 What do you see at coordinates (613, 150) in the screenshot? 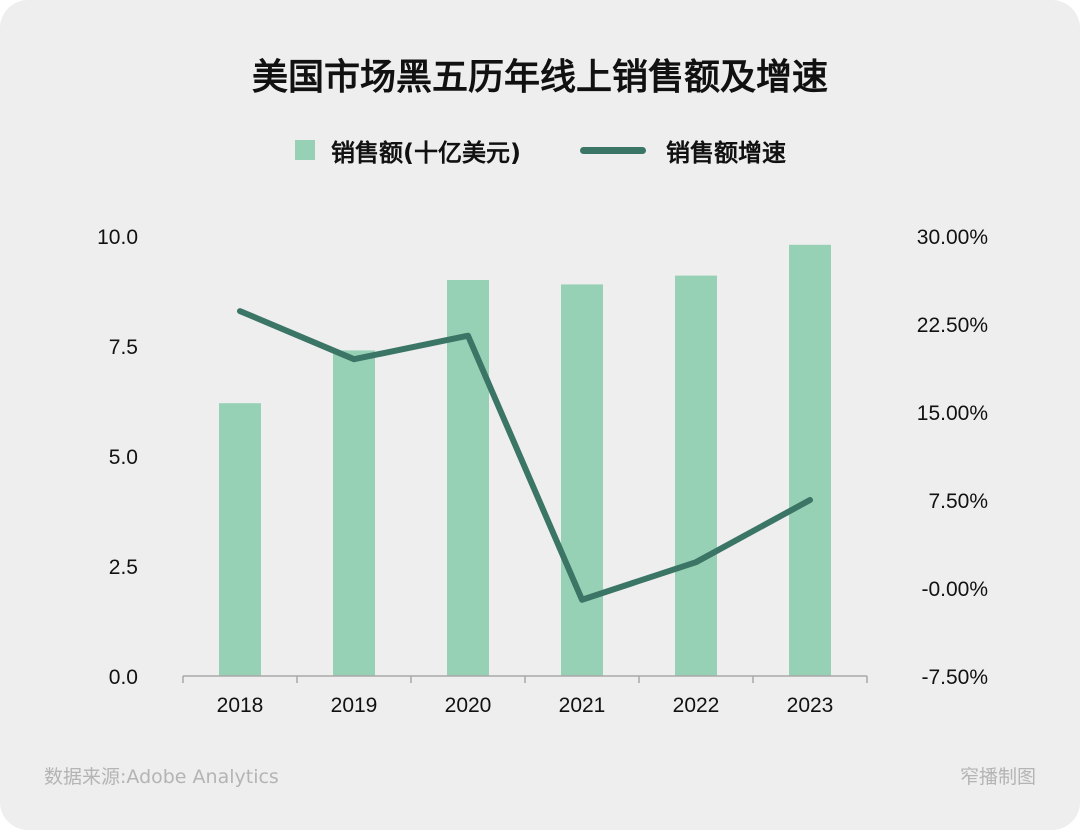
I see `legend-line-swatch` at bounding box center [613, 150].